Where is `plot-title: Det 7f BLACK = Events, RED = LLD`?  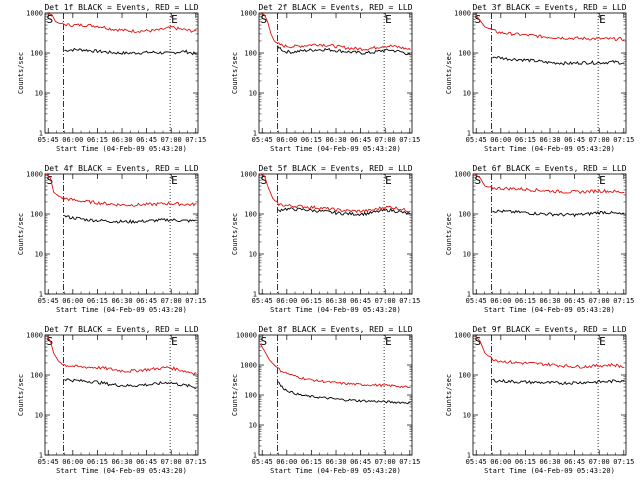 plot-title: Det 7f BLACK = Events, RED = LLD is located at coordinates (121, 329).